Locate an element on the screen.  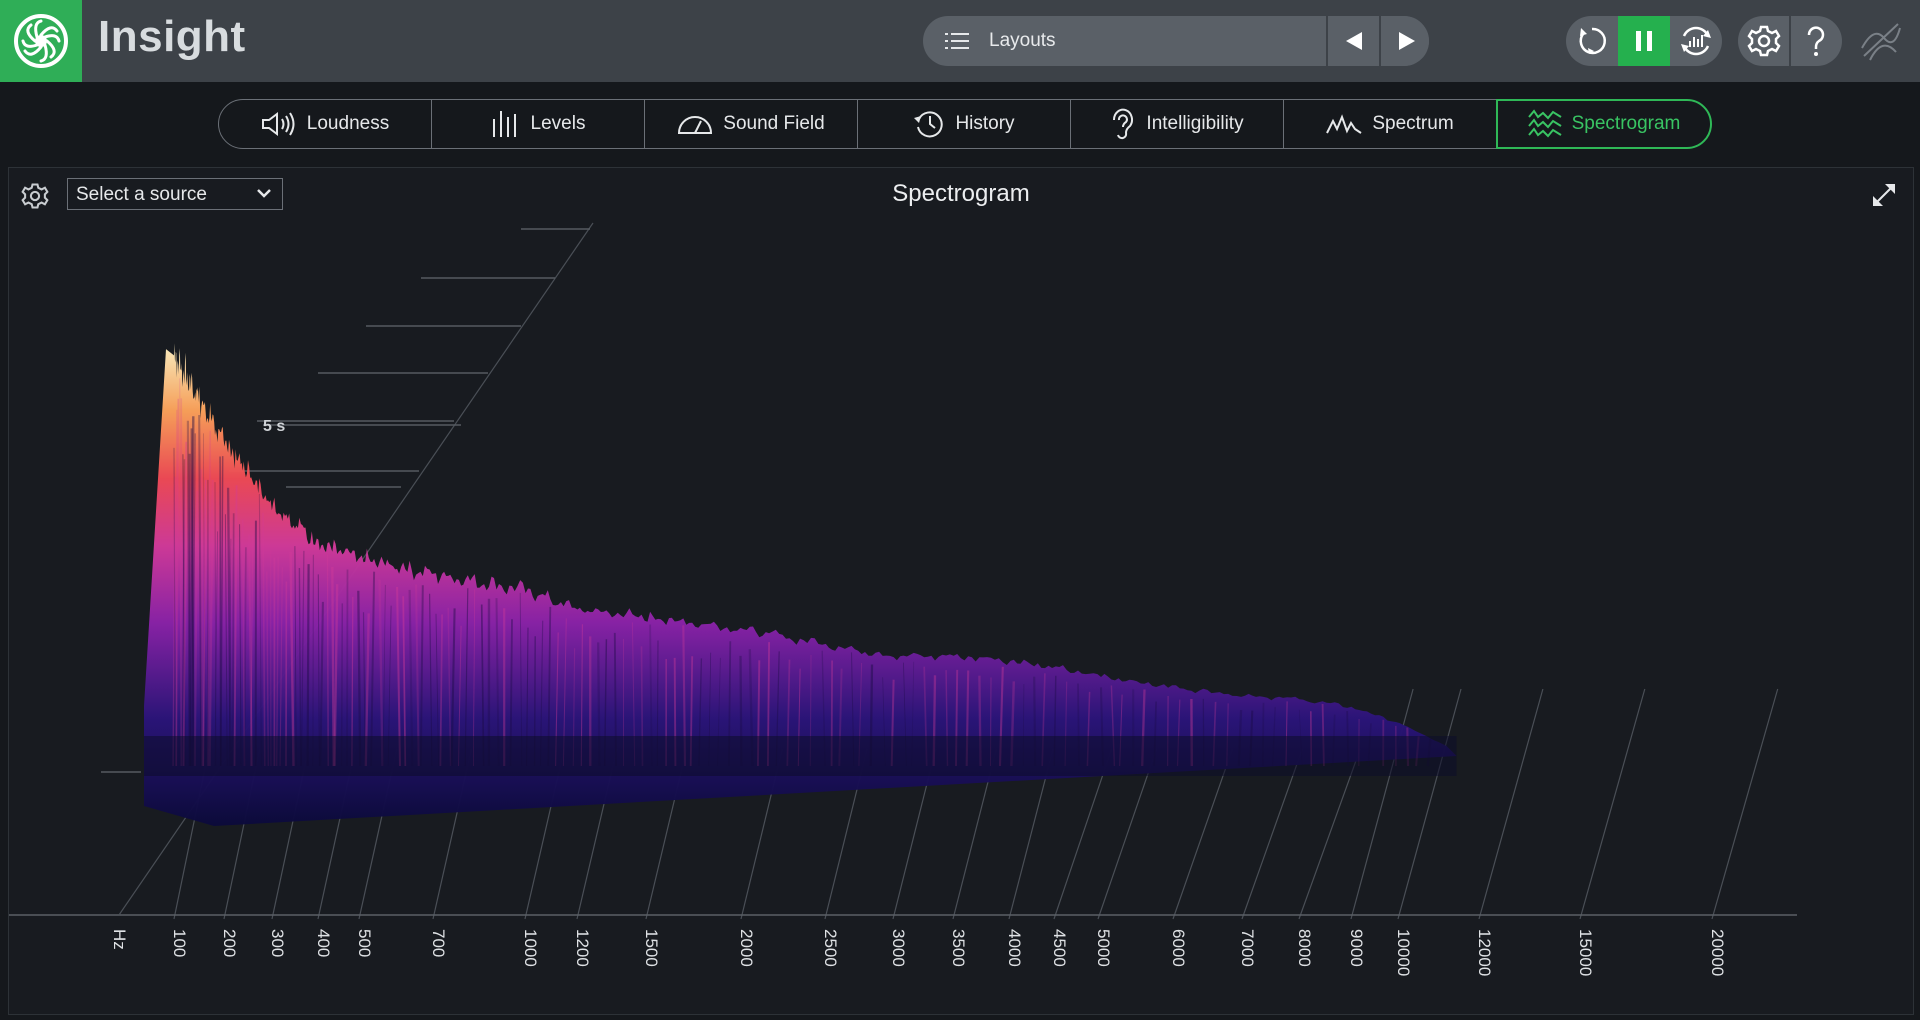
capture-button is located at coordinates (1696, 41).